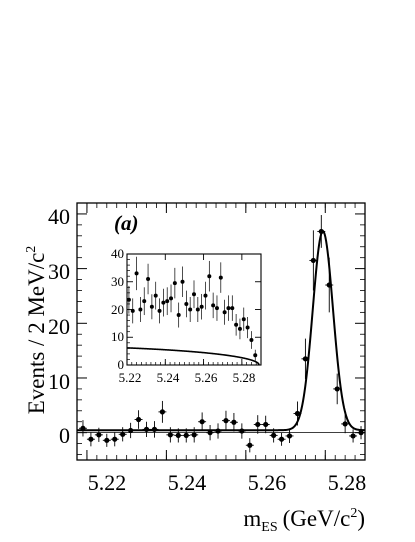 This screenshot has width=415, height=542. Describe the element at coordinates (267, 482) in the screenshot. I see `main-xtick-label-526: 5.26` at that location.